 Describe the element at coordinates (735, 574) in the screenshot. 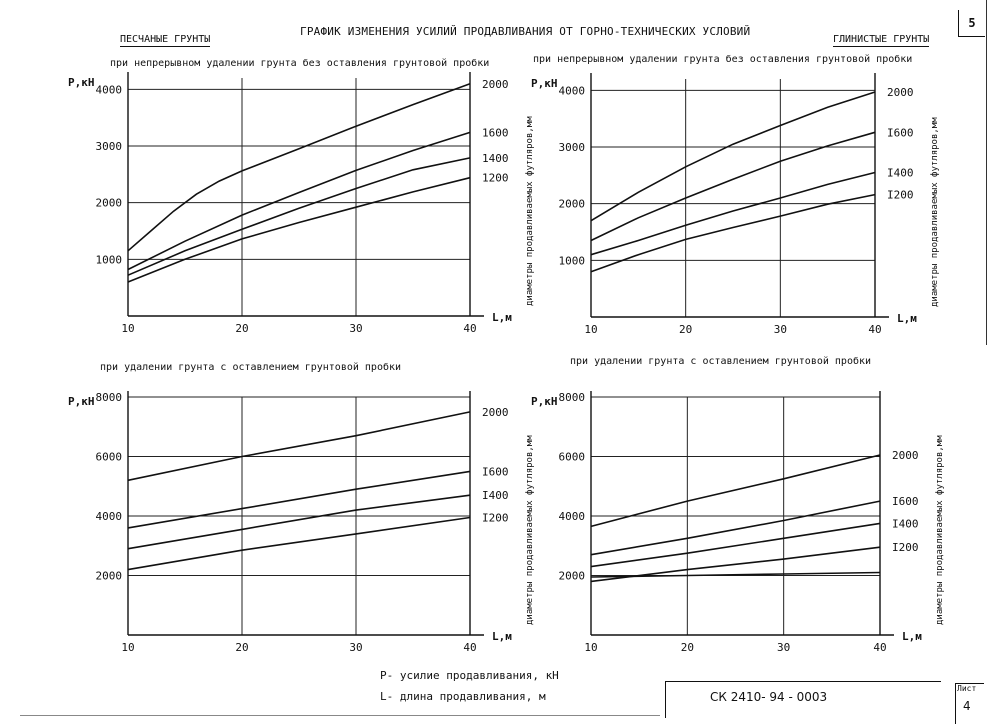

I see `series-line-unnamed` at that location.